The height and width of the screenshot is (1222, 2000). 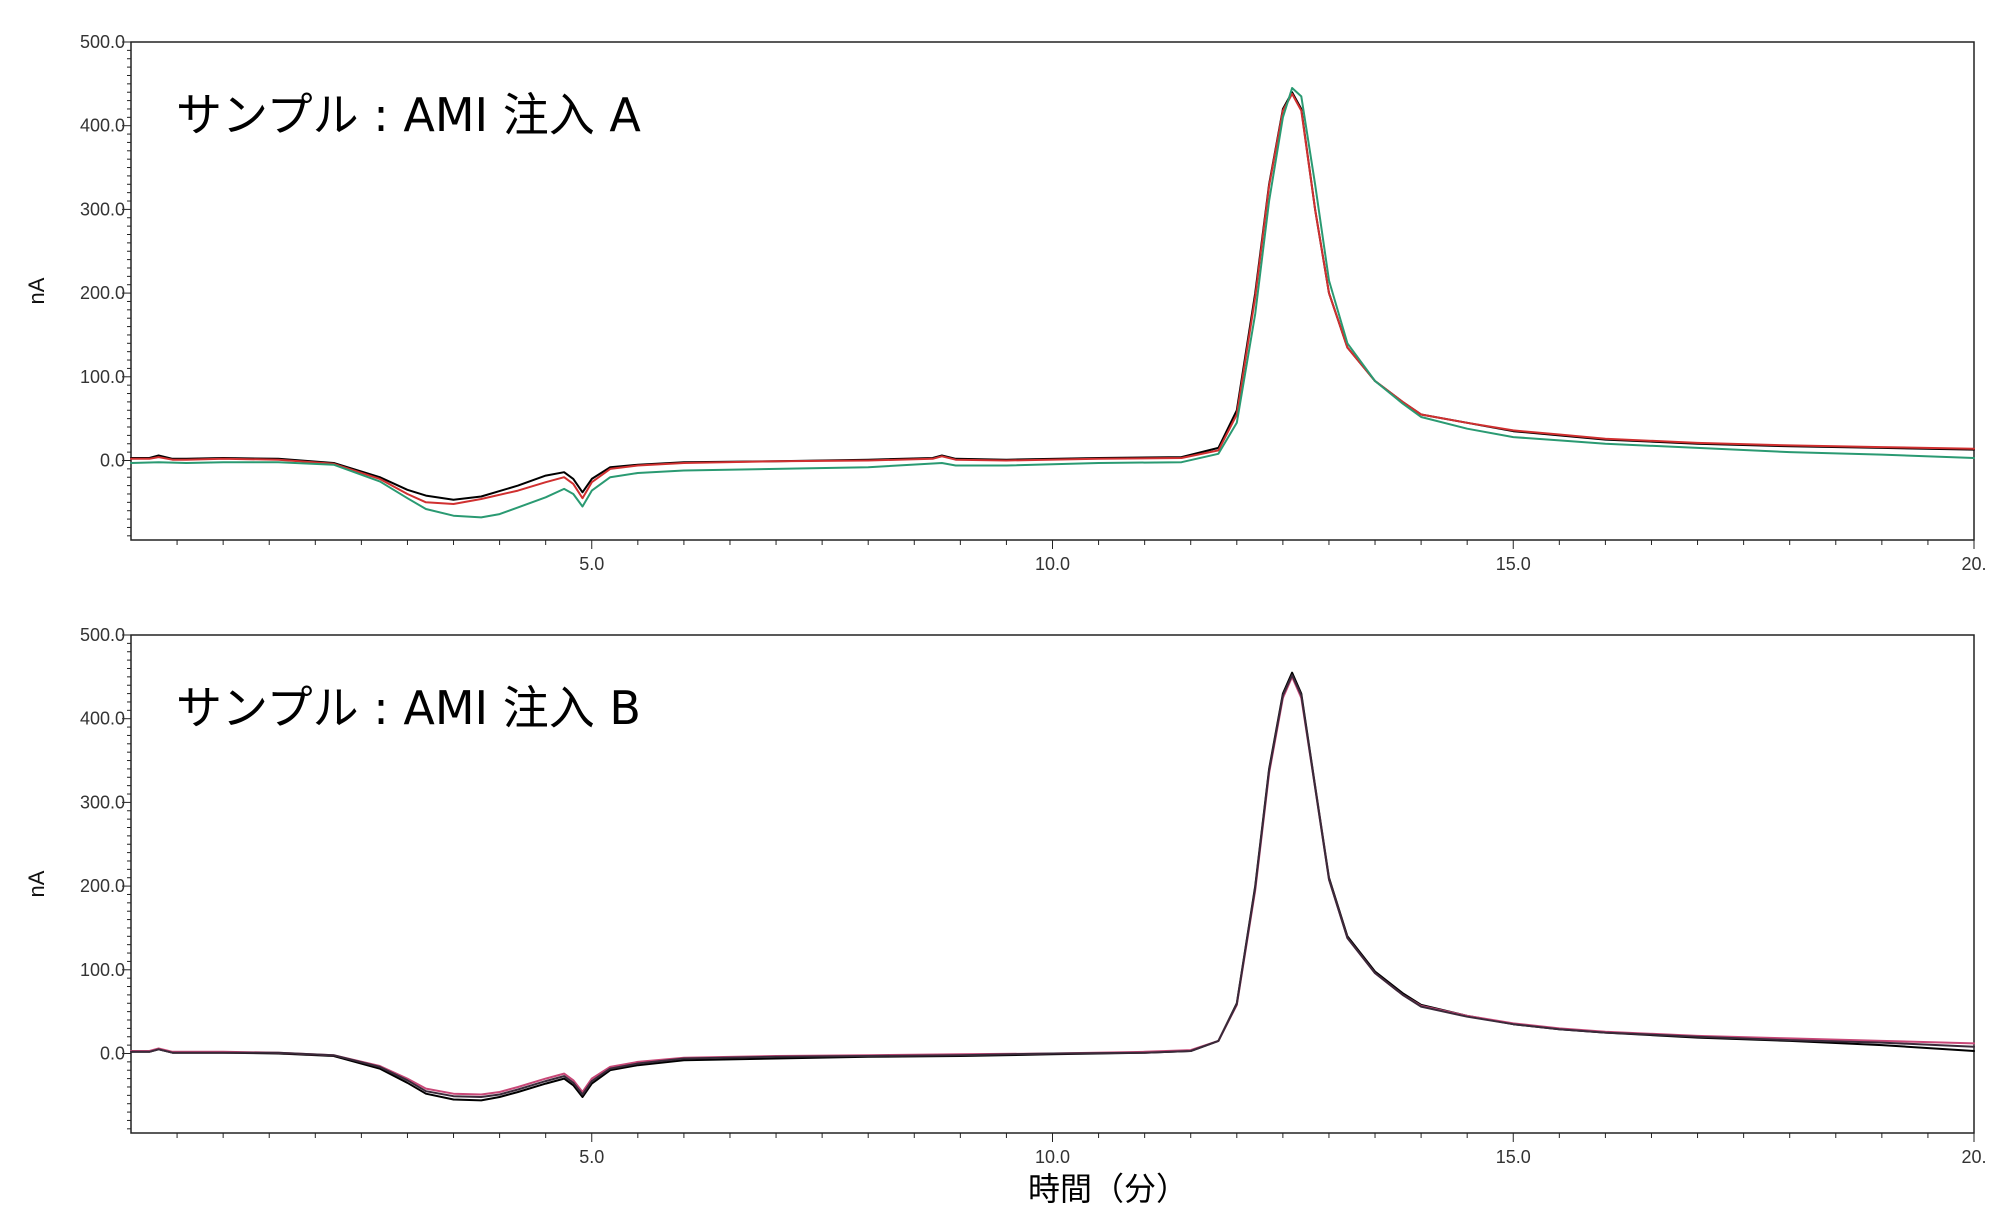 What do you see at coordinates (408, 115) in the screenshot?
I see `panel-title: サンプル : AMI 注入 A` at bounding box center [408, 115].